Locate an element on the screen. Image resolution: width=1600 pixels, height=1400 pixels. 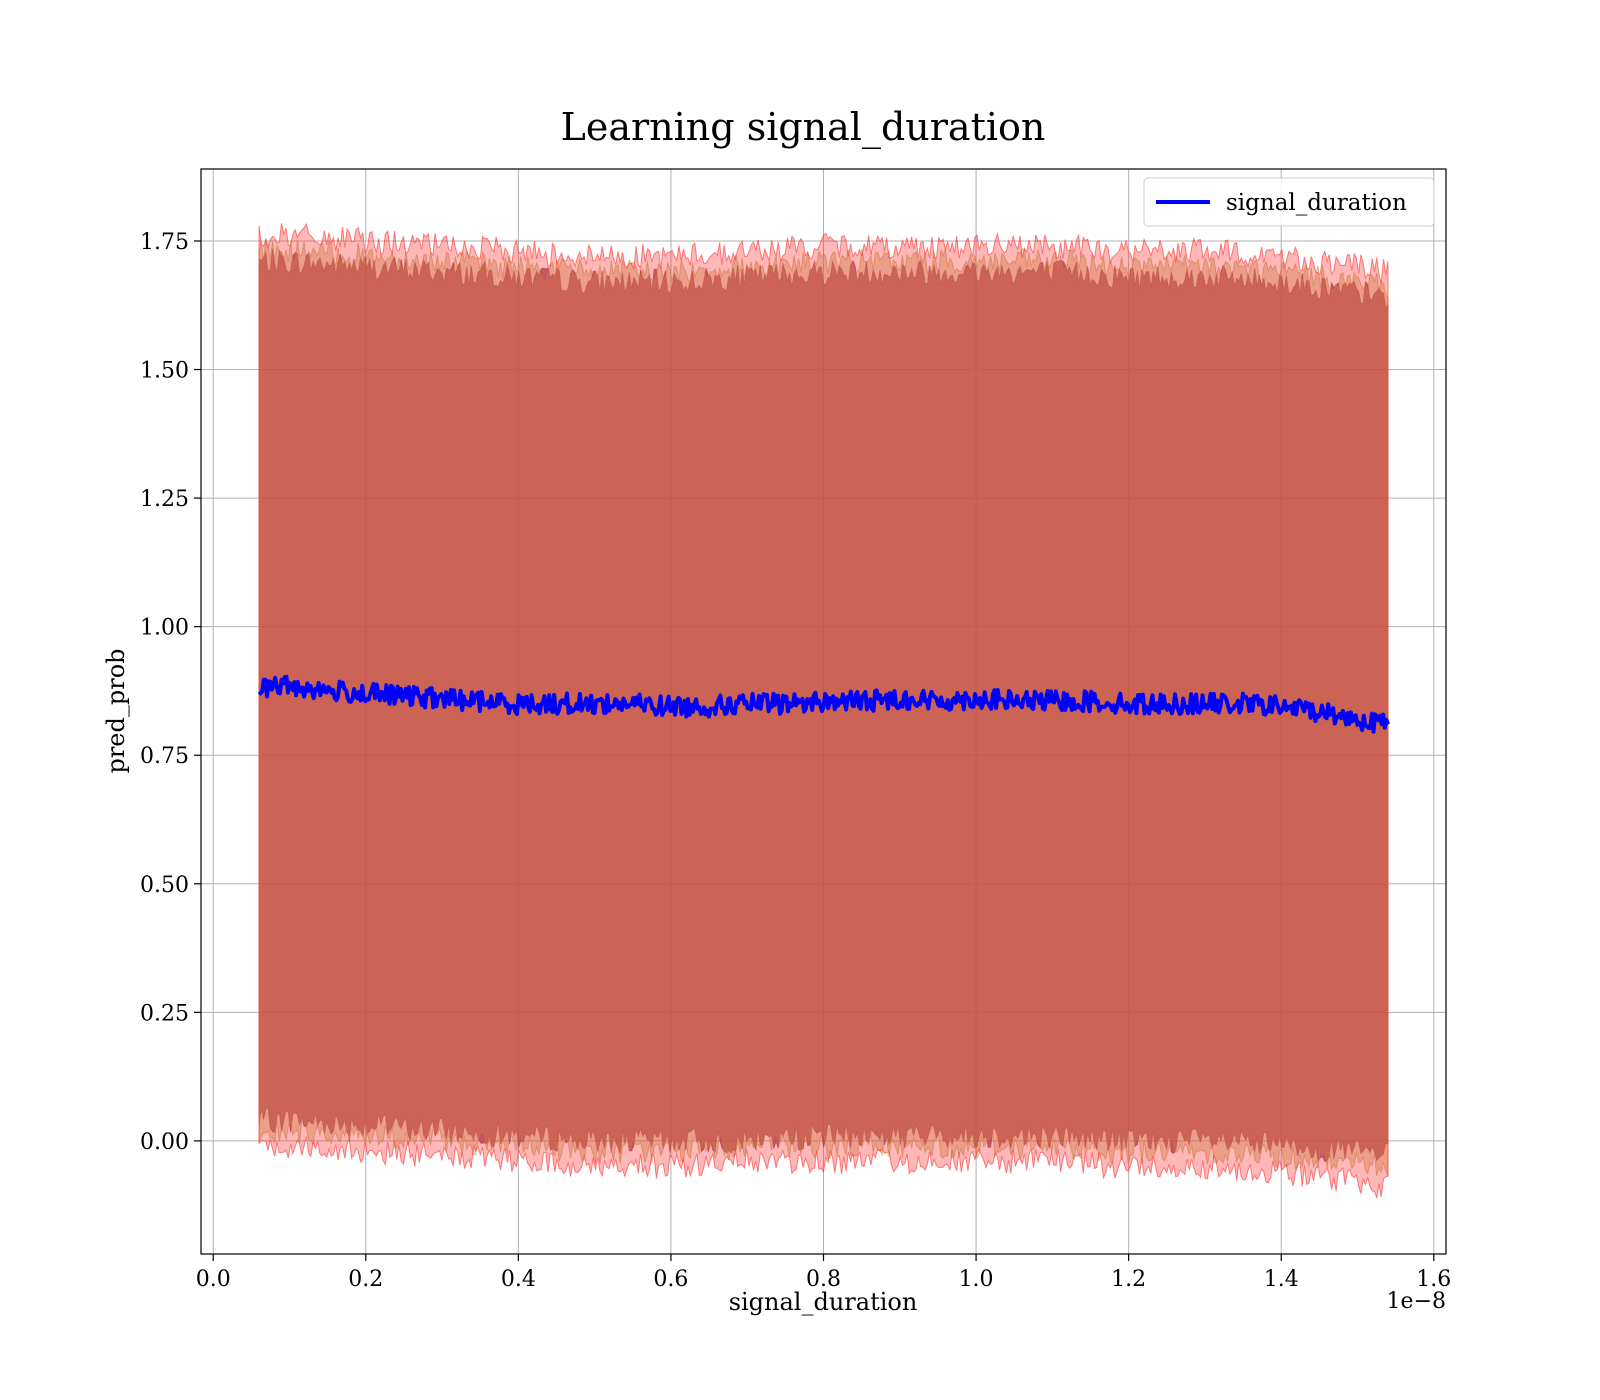
x-tick-label: 0.2 is located at coordinates (365, 1279).